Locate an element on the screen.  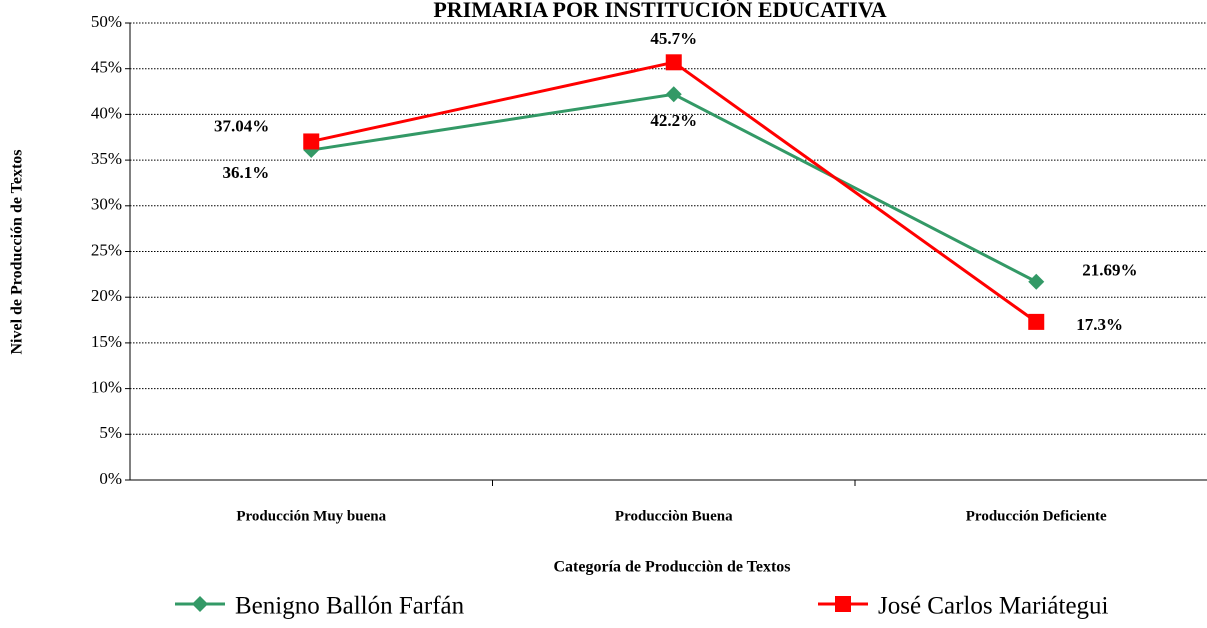
y-tick-label: 30% is located at coordinates (106, 204).